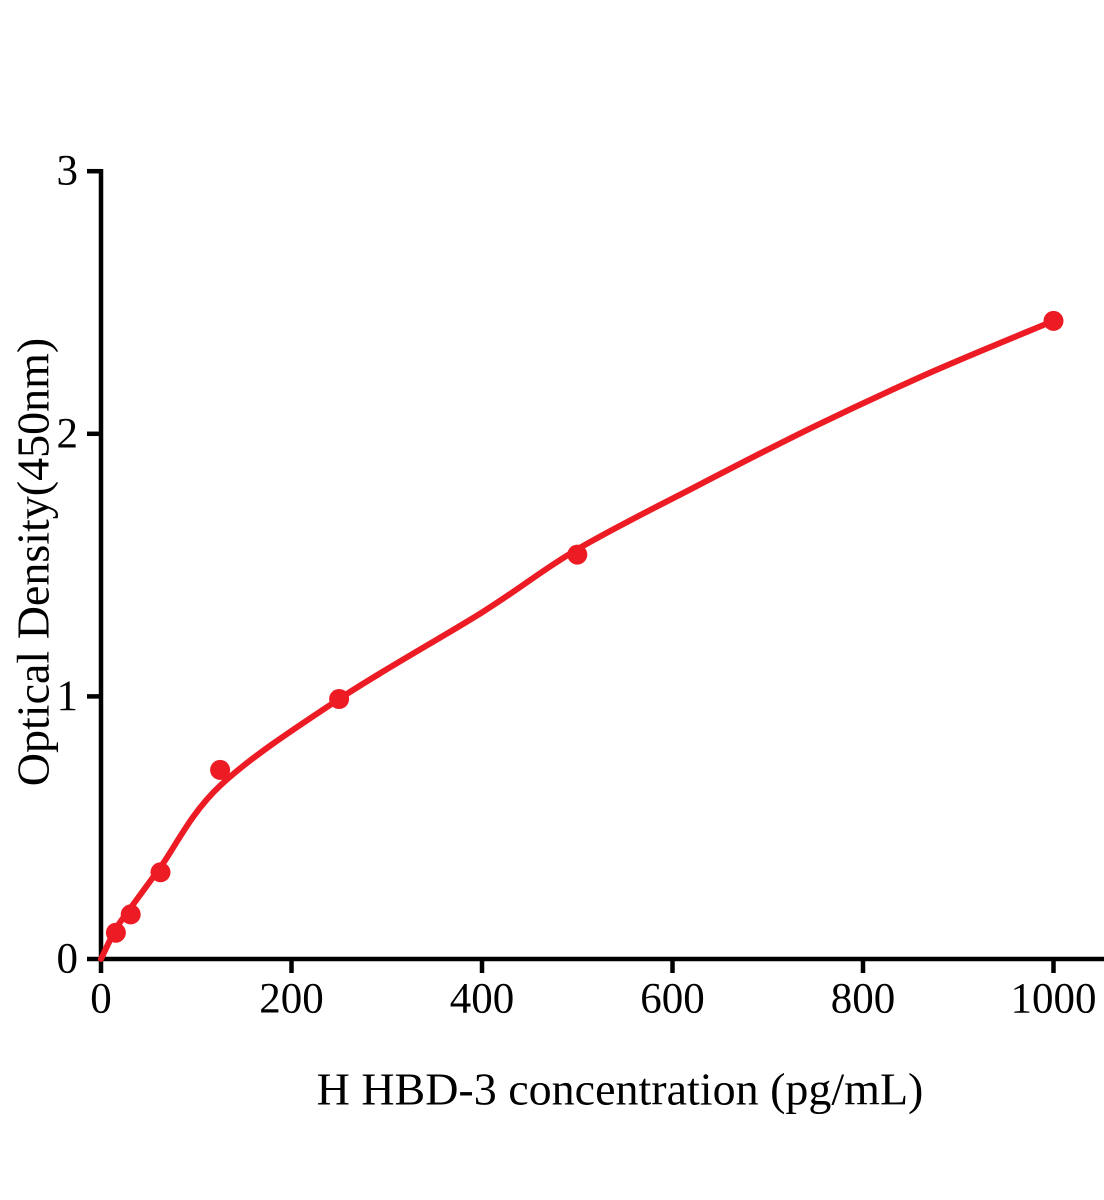  I want to click on y-tick-label: 3, so click(68, 171).